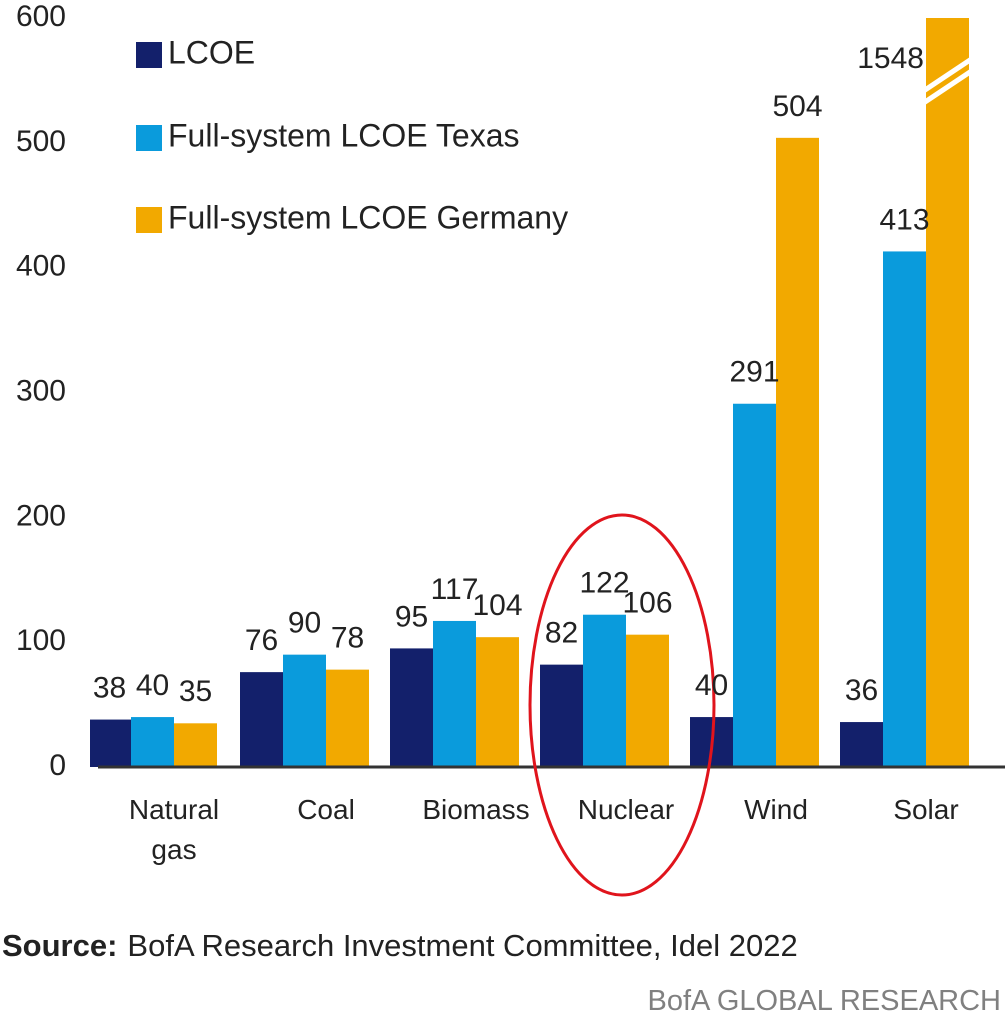  What do you see at coordinates (174, 829) in the screenshot?
I see `x-tick-label: Natural gas` at bounding box center [174, 829].